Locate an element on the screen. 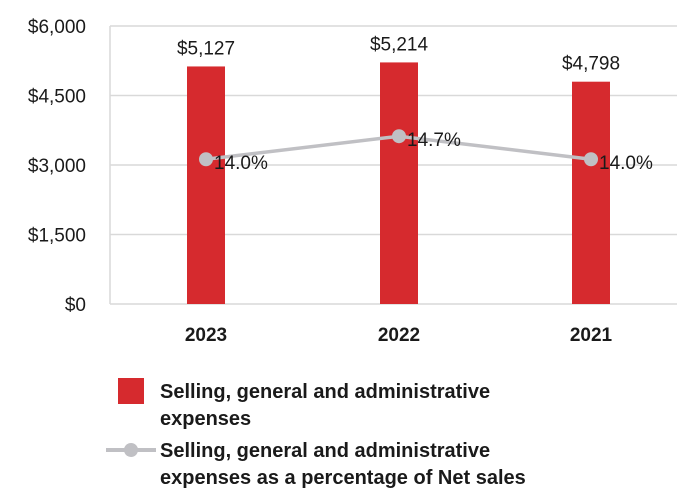 The image size is (677, 490). line-value-label: 14.7% is located at coordinates (434, 140).